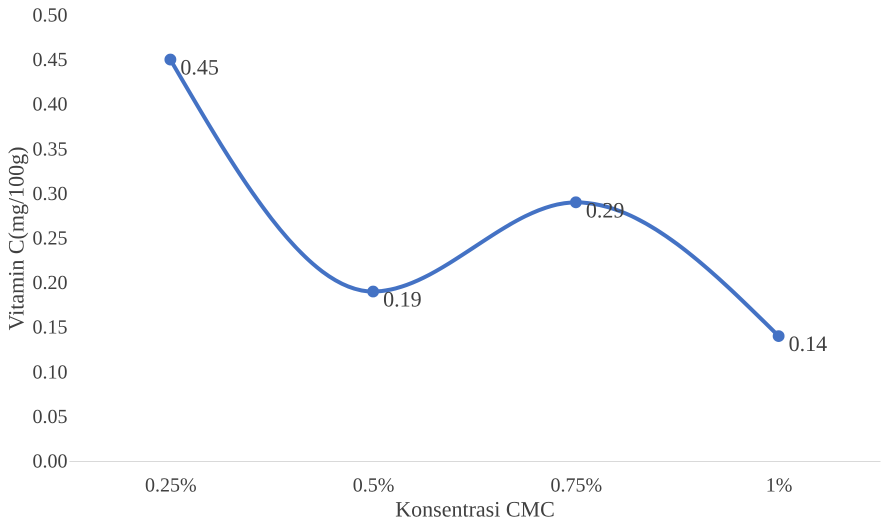 This screenshot has height=530, width=893. What do you see at coordinates (475, 509) in the screenshot?
I see `x-axis-title: Konsentrasi CMC` at bounding box center [475, 509].